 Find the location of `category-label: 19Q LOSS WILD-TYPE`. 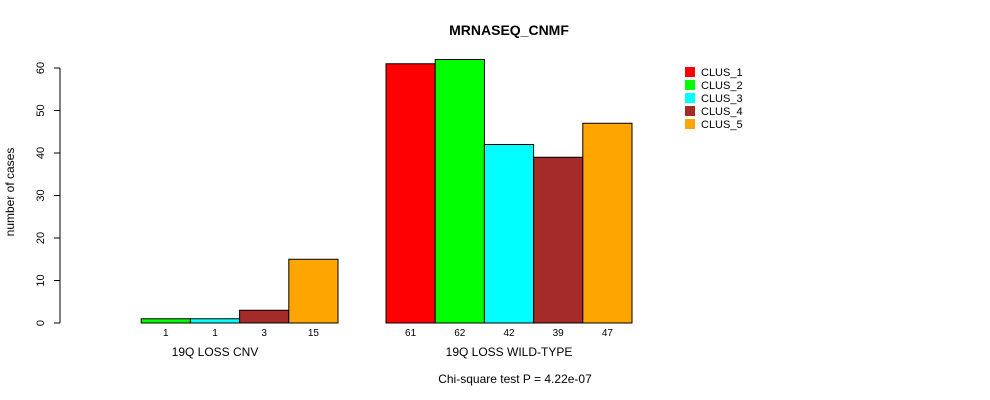

category-label: 19Q LOSS WILD-TYPE is located at coordinates (509, 352).